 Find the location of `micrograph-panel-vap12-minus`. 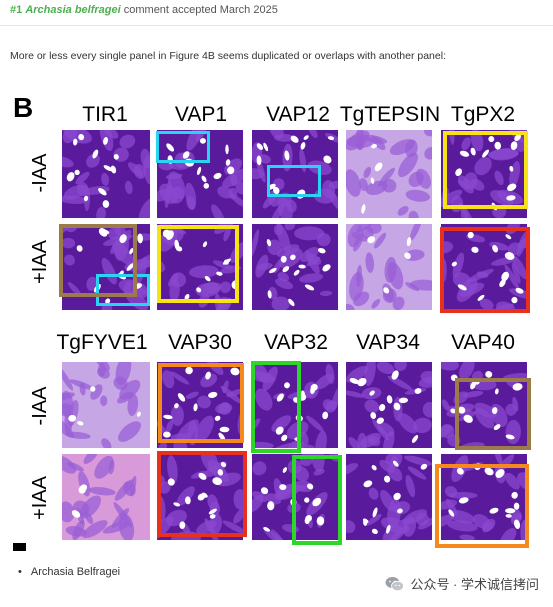

micrograph-panel-vap12-minus is located at coordinates (295, 174).